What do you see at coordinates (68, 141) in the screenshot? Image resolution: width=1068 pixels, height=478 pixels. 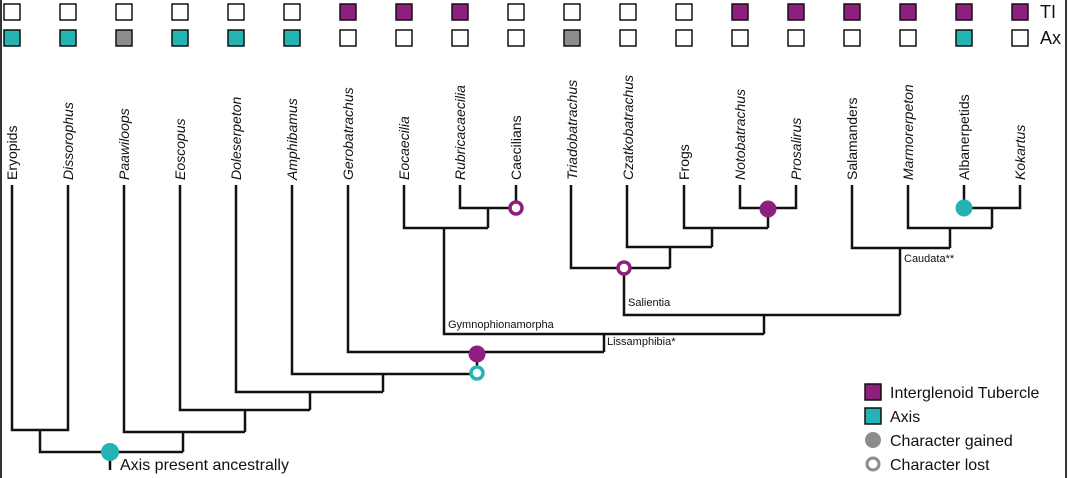 I see `taxon-label: Dissorophus` at bounding box center [68, 141].